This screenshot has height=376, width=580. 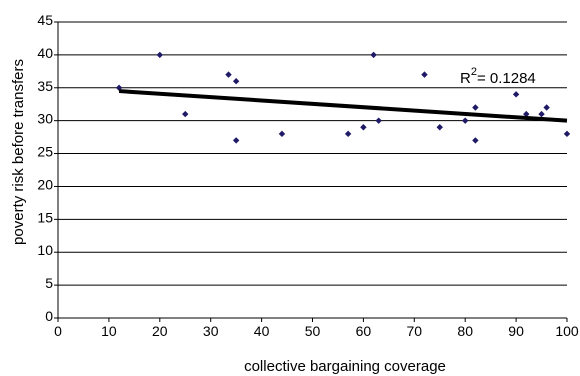 I want to click on y-tick-label-30: 30, so click(x=45, y=119).